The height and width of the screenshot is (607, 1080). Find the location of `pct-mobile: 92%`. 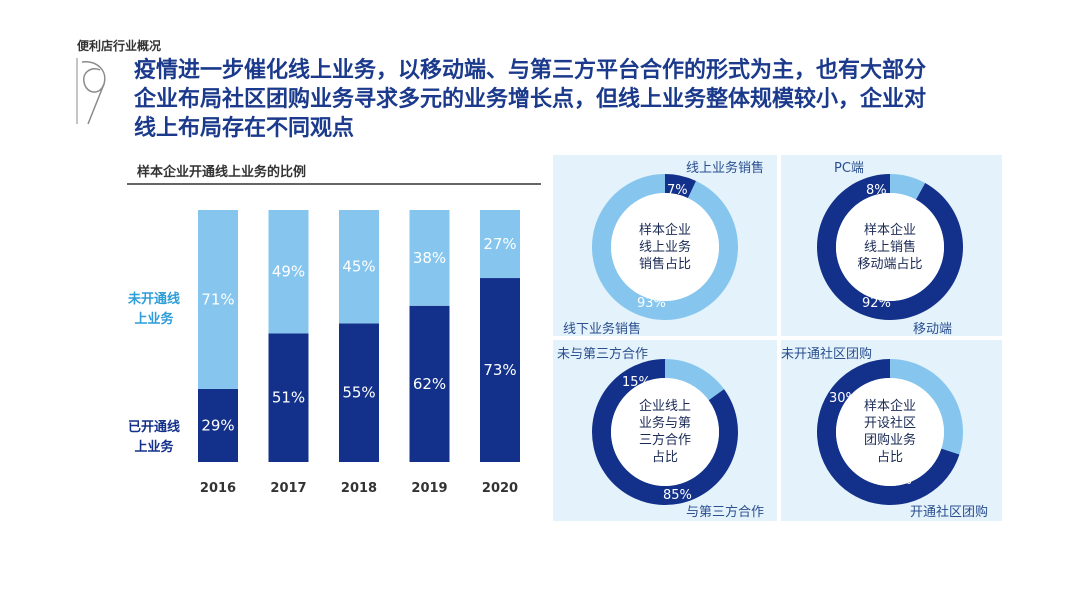

pct-mobile: 92% is located at coordinates (876, 303).